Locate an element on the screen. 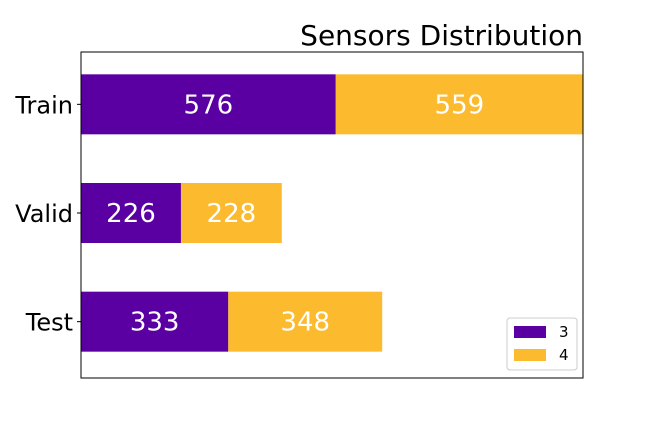 The width and height of the screenshot is (648, 432). data-label-valid-series-4: 228 is located at coordinates (232, 214).